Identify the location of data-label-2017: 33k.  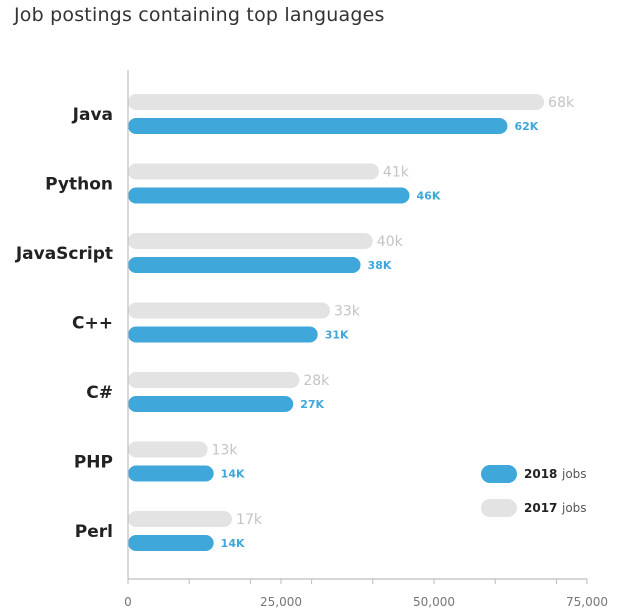
(347, 312).